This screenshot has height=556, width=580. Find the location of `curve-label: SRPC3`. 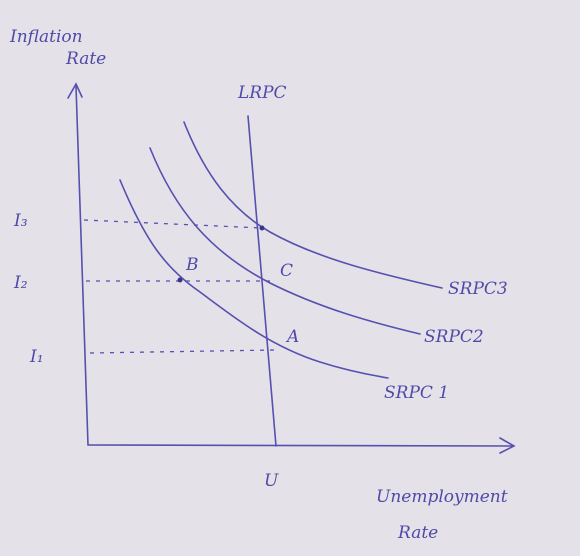

curve-label: SRPC3 is located at coordinates (478, 289).